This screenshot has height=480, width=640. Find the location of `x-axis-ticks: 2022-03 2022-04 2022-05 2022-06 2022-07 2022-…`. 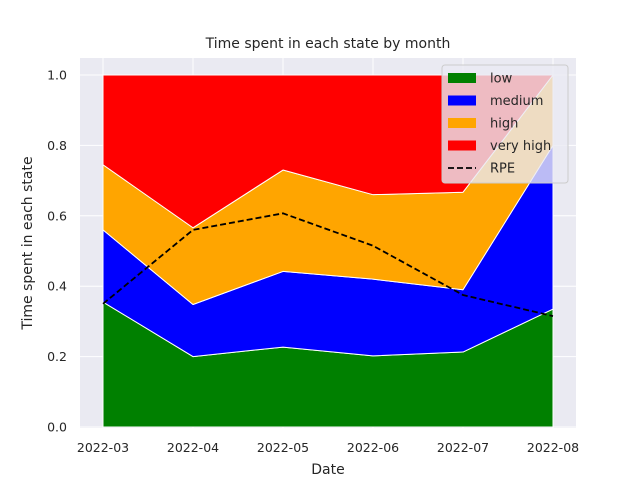

x-axis-ticks: 2022-03 2022-04 2022-05 2022-06 2022-07 2022-… is located at coordinates (328, 447).